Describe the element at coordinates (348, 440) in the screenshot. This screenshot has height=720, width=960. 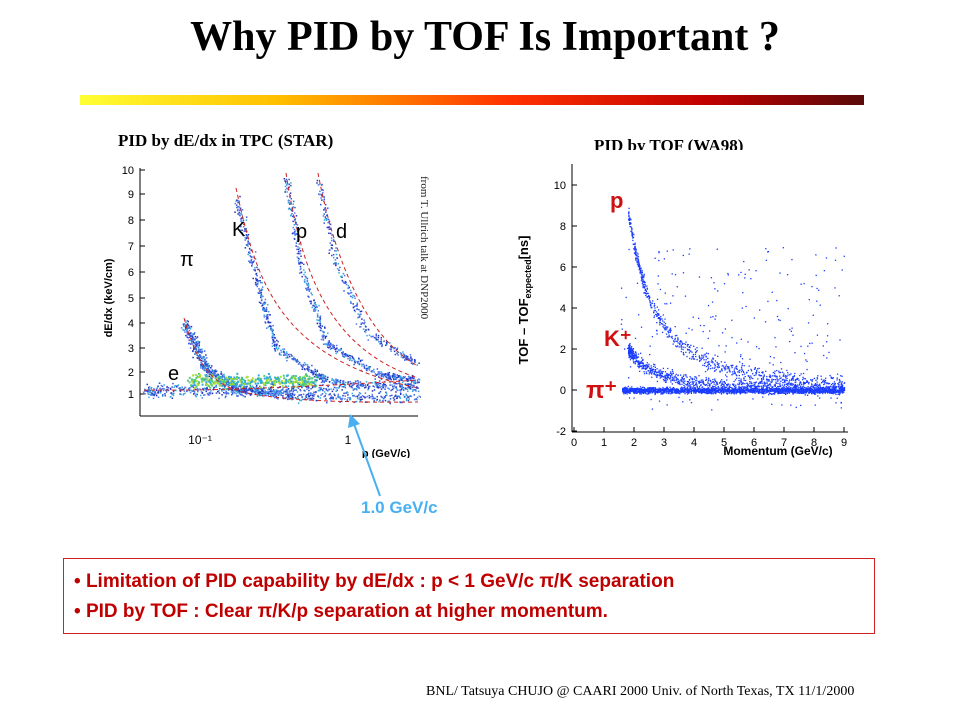
I see `dedx-x-tick-1: 1` at that location.